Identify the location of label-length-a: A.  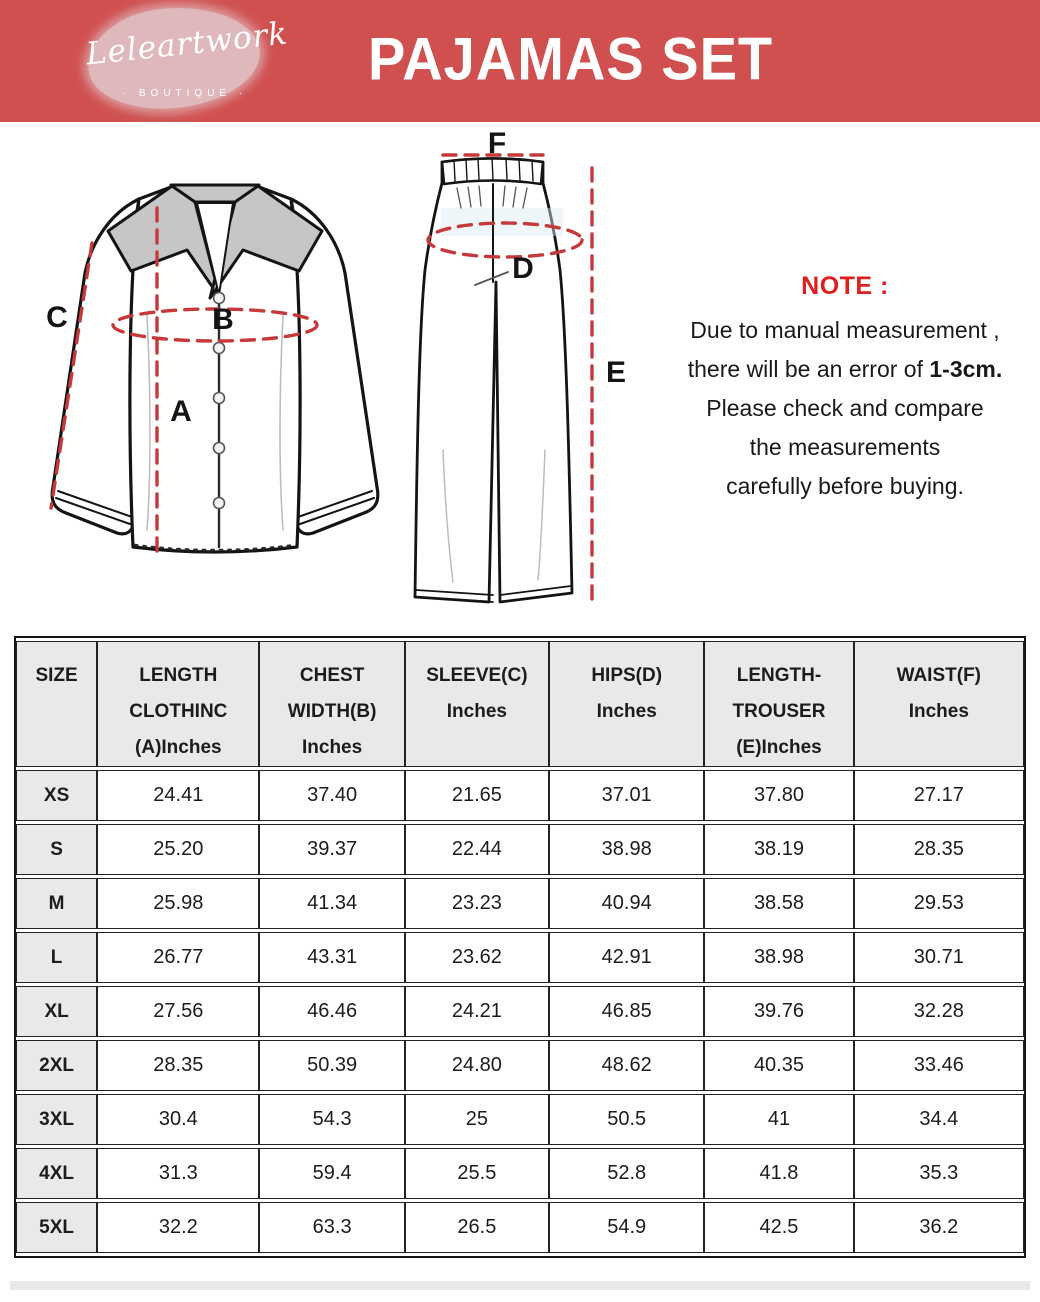
(181, 411).